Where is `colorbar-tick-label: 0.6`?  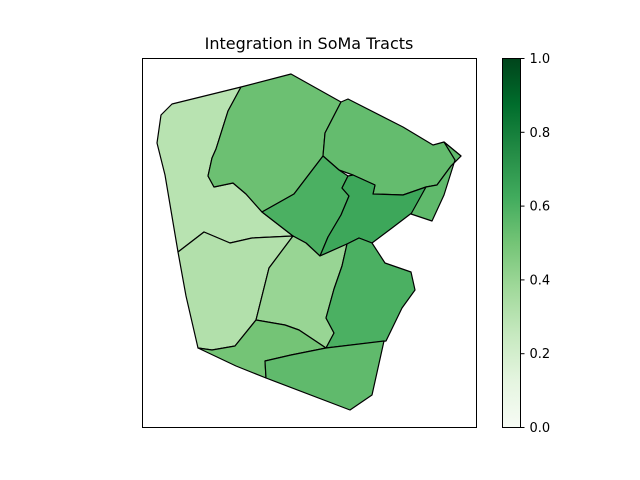 colorbar-tick-label: 0.6 is located at coordinates (540, 207).